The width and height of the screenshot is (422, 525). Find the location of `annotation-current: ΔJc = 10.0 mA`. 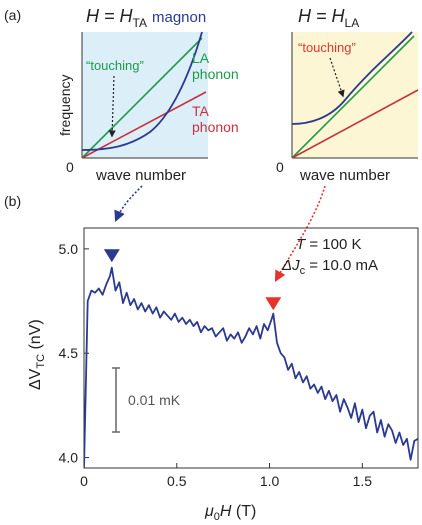

annotation-current: ΔJc = 10.0 mA is located at coordinates (329, 267).